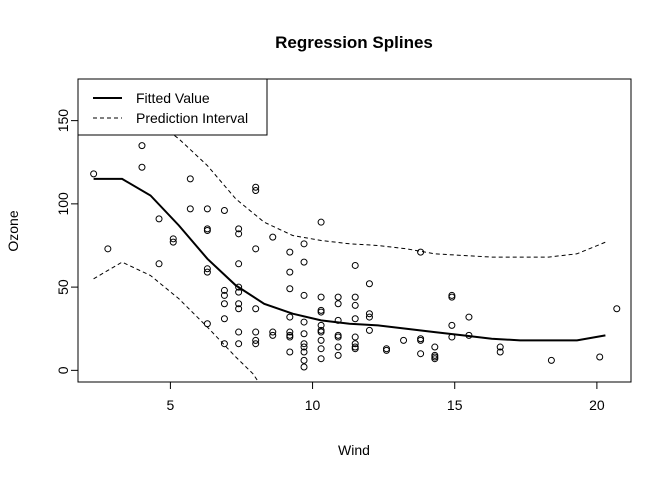 The width and height of the screenshot is (672, 480). I want to click on legend-label-interval: Prediction Interval, so click(192, 118).